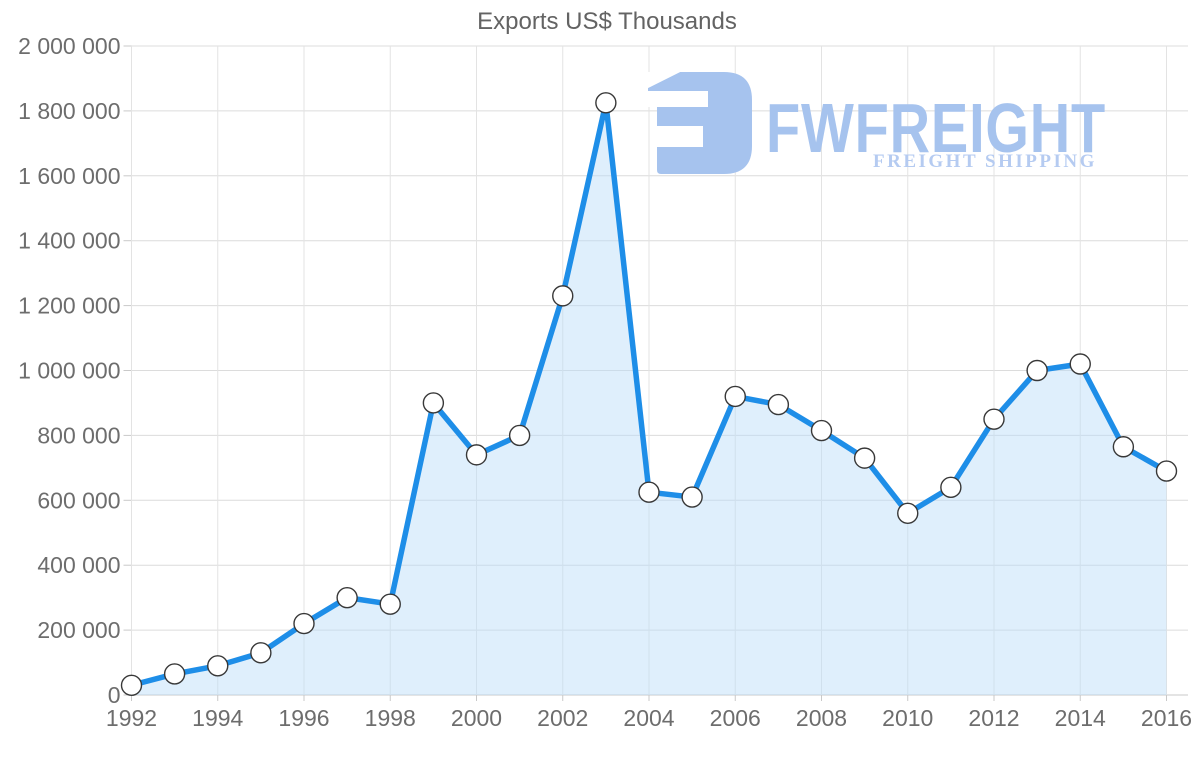  What do you see at coordinates (303, 718) in the screenshot?
I see `x-axis-label: 1996` at bounding box center [303, 718].